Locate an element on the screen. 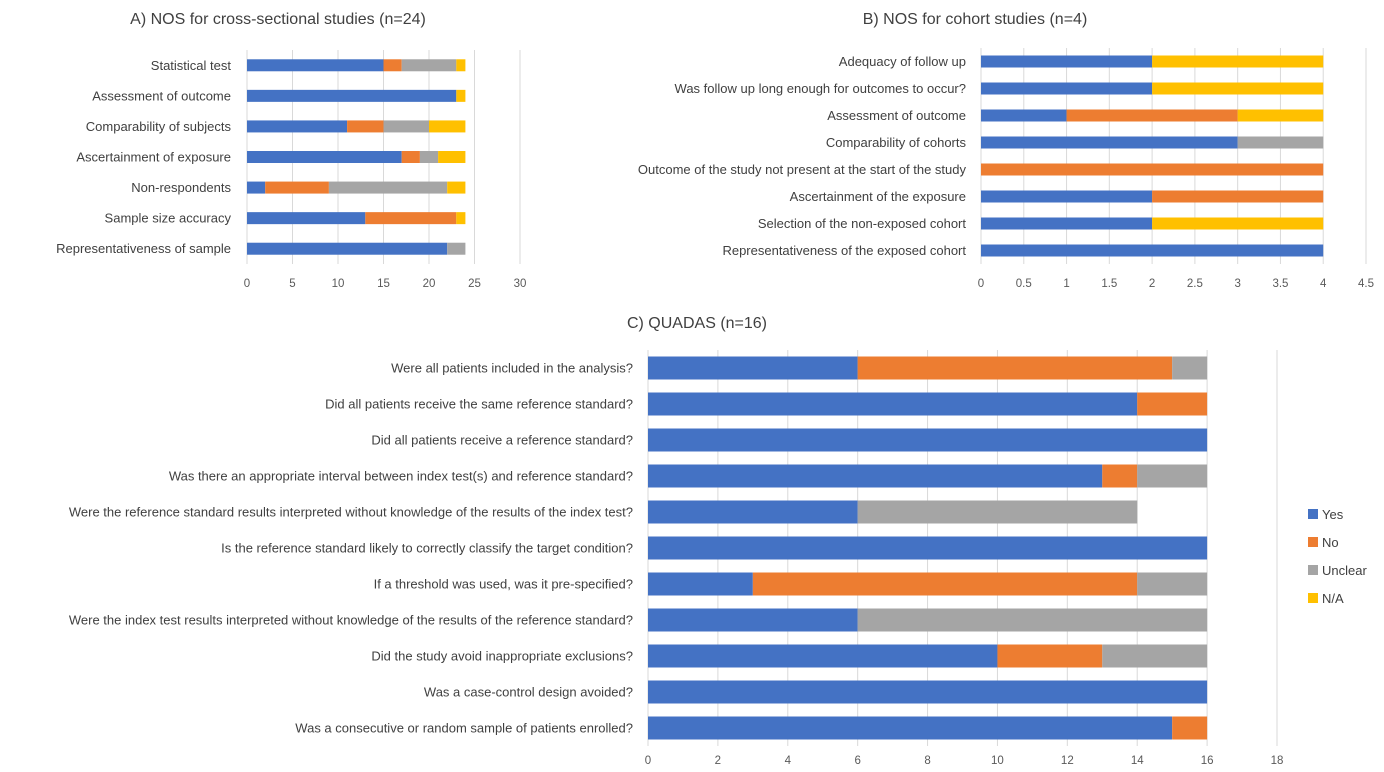 The image size is (1384, 772). chart-a-tick-label: 30 is located at coordinates (520, 284).